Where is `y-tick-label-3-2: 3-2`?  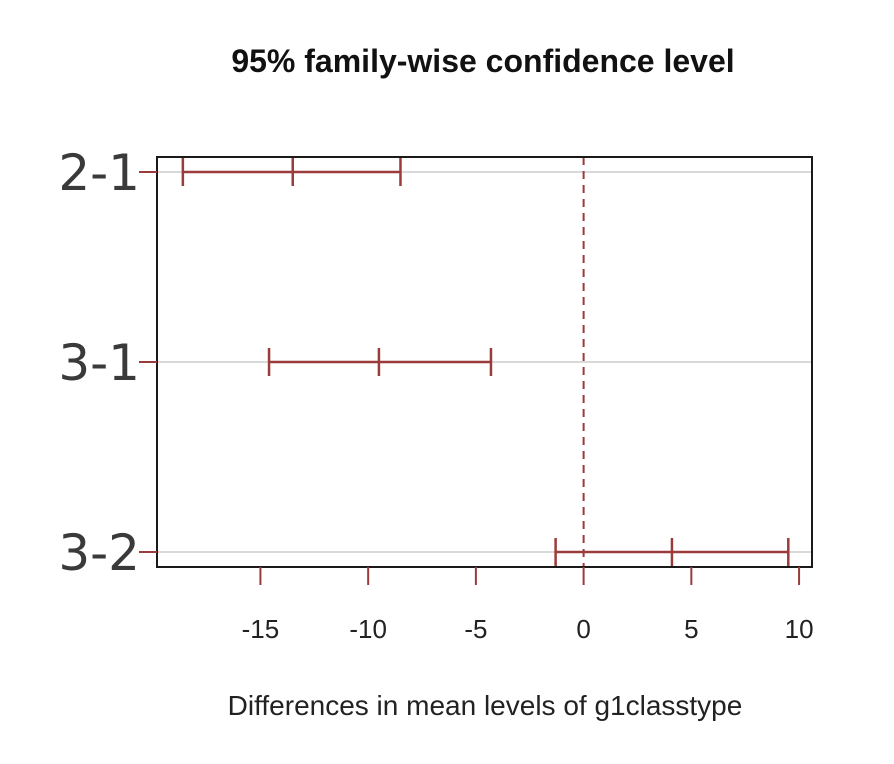 y-tick-label-3-2: 3-2 is located at coordinates (99, 553).